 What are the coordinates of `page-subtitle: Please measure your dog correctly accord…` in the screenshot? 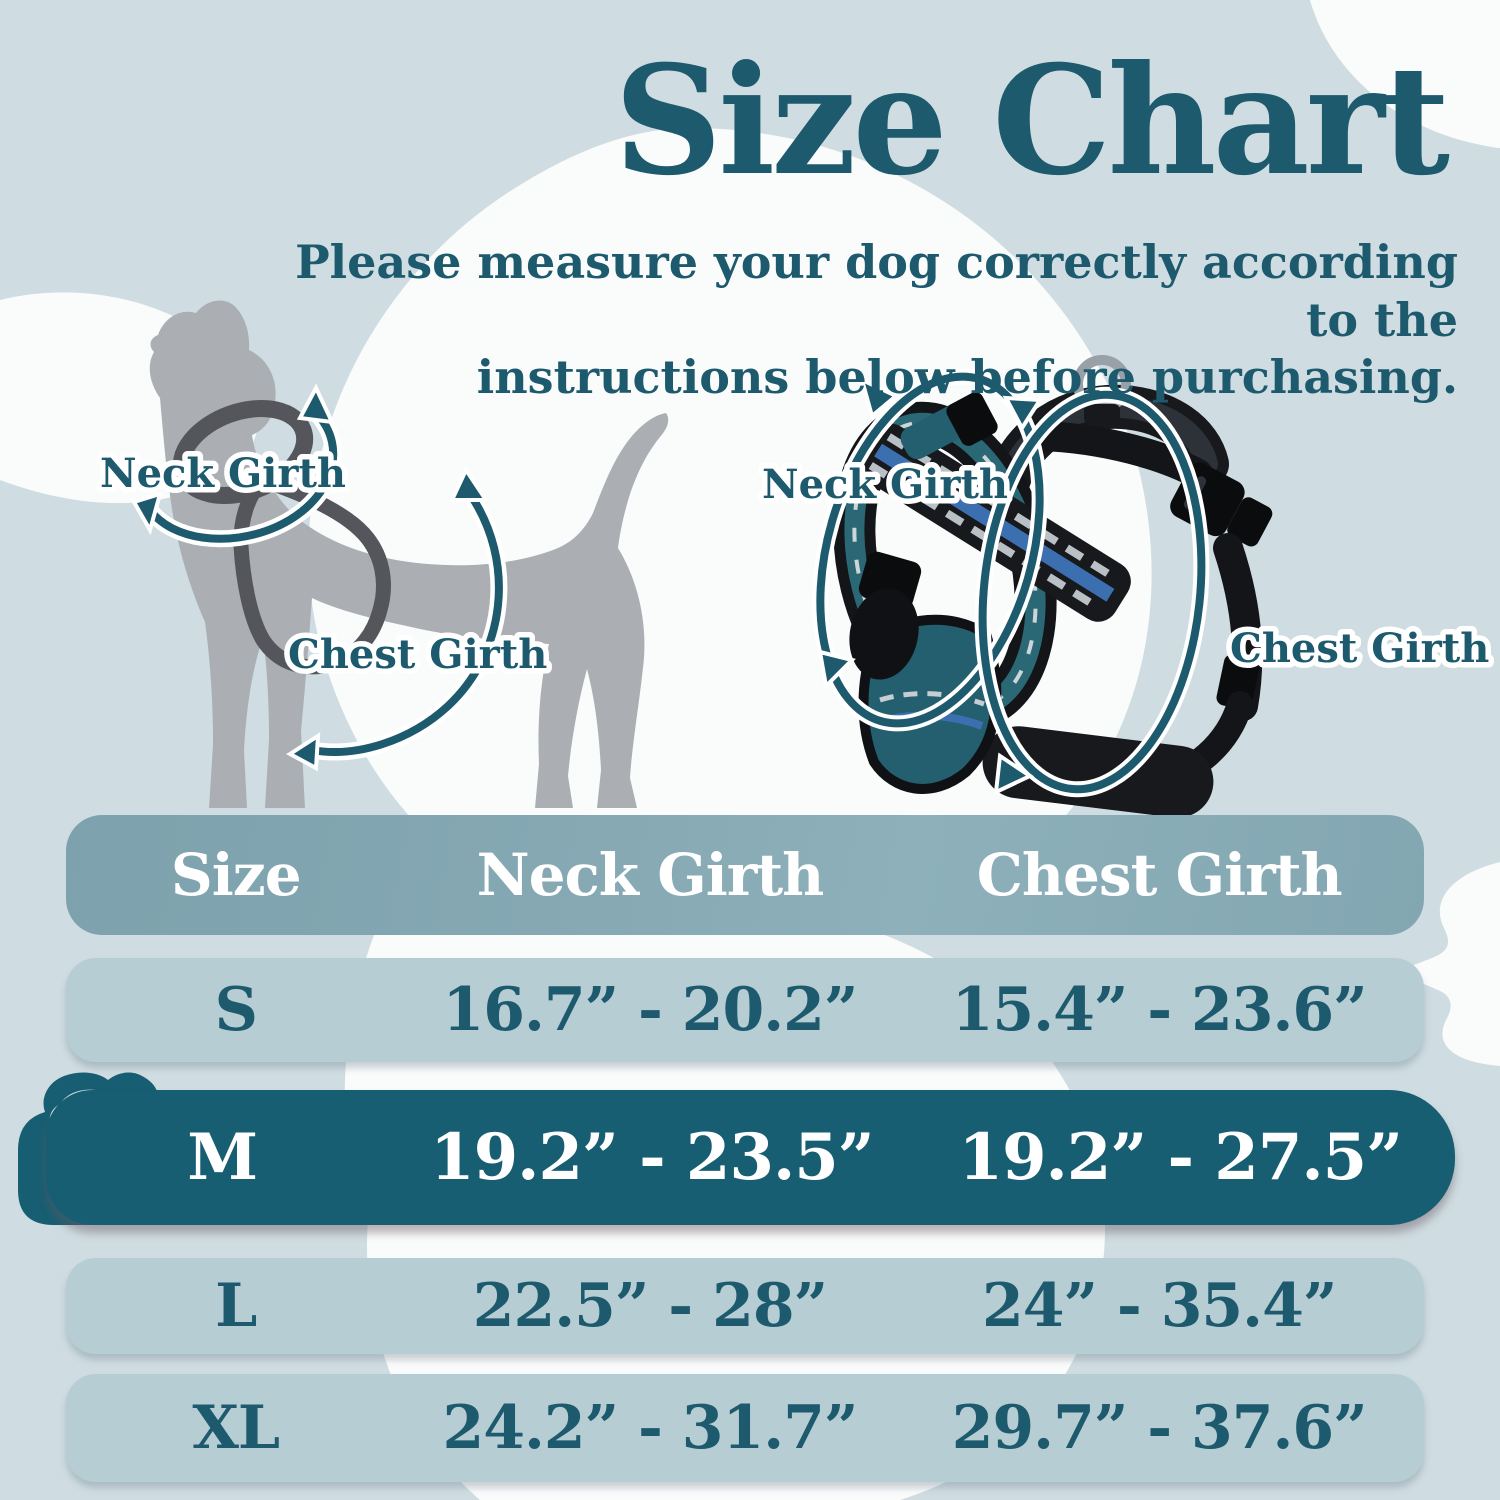 It's located at (858, 320).